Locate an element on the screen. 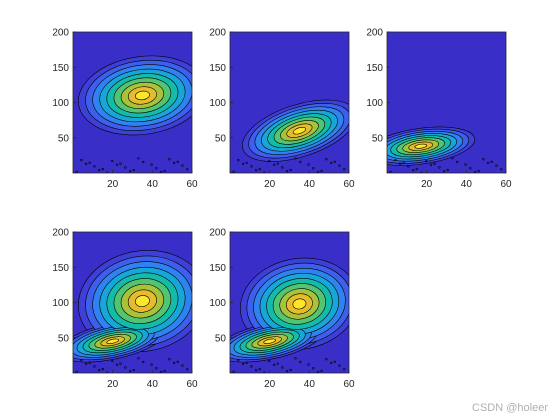 This screenshot has width=560, height=420. watermark: CSDN @holeer is located at coordinates (510, 408).